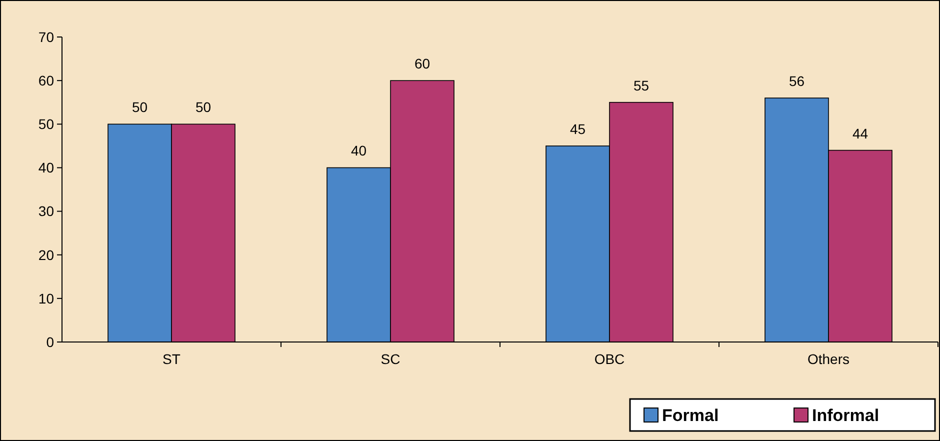 The width and height of the screenshot is (940, 441). What do you see at coordinates (358, 150) in the screenshot?
I see `data-label: 40` at bounding box center [358, 150].